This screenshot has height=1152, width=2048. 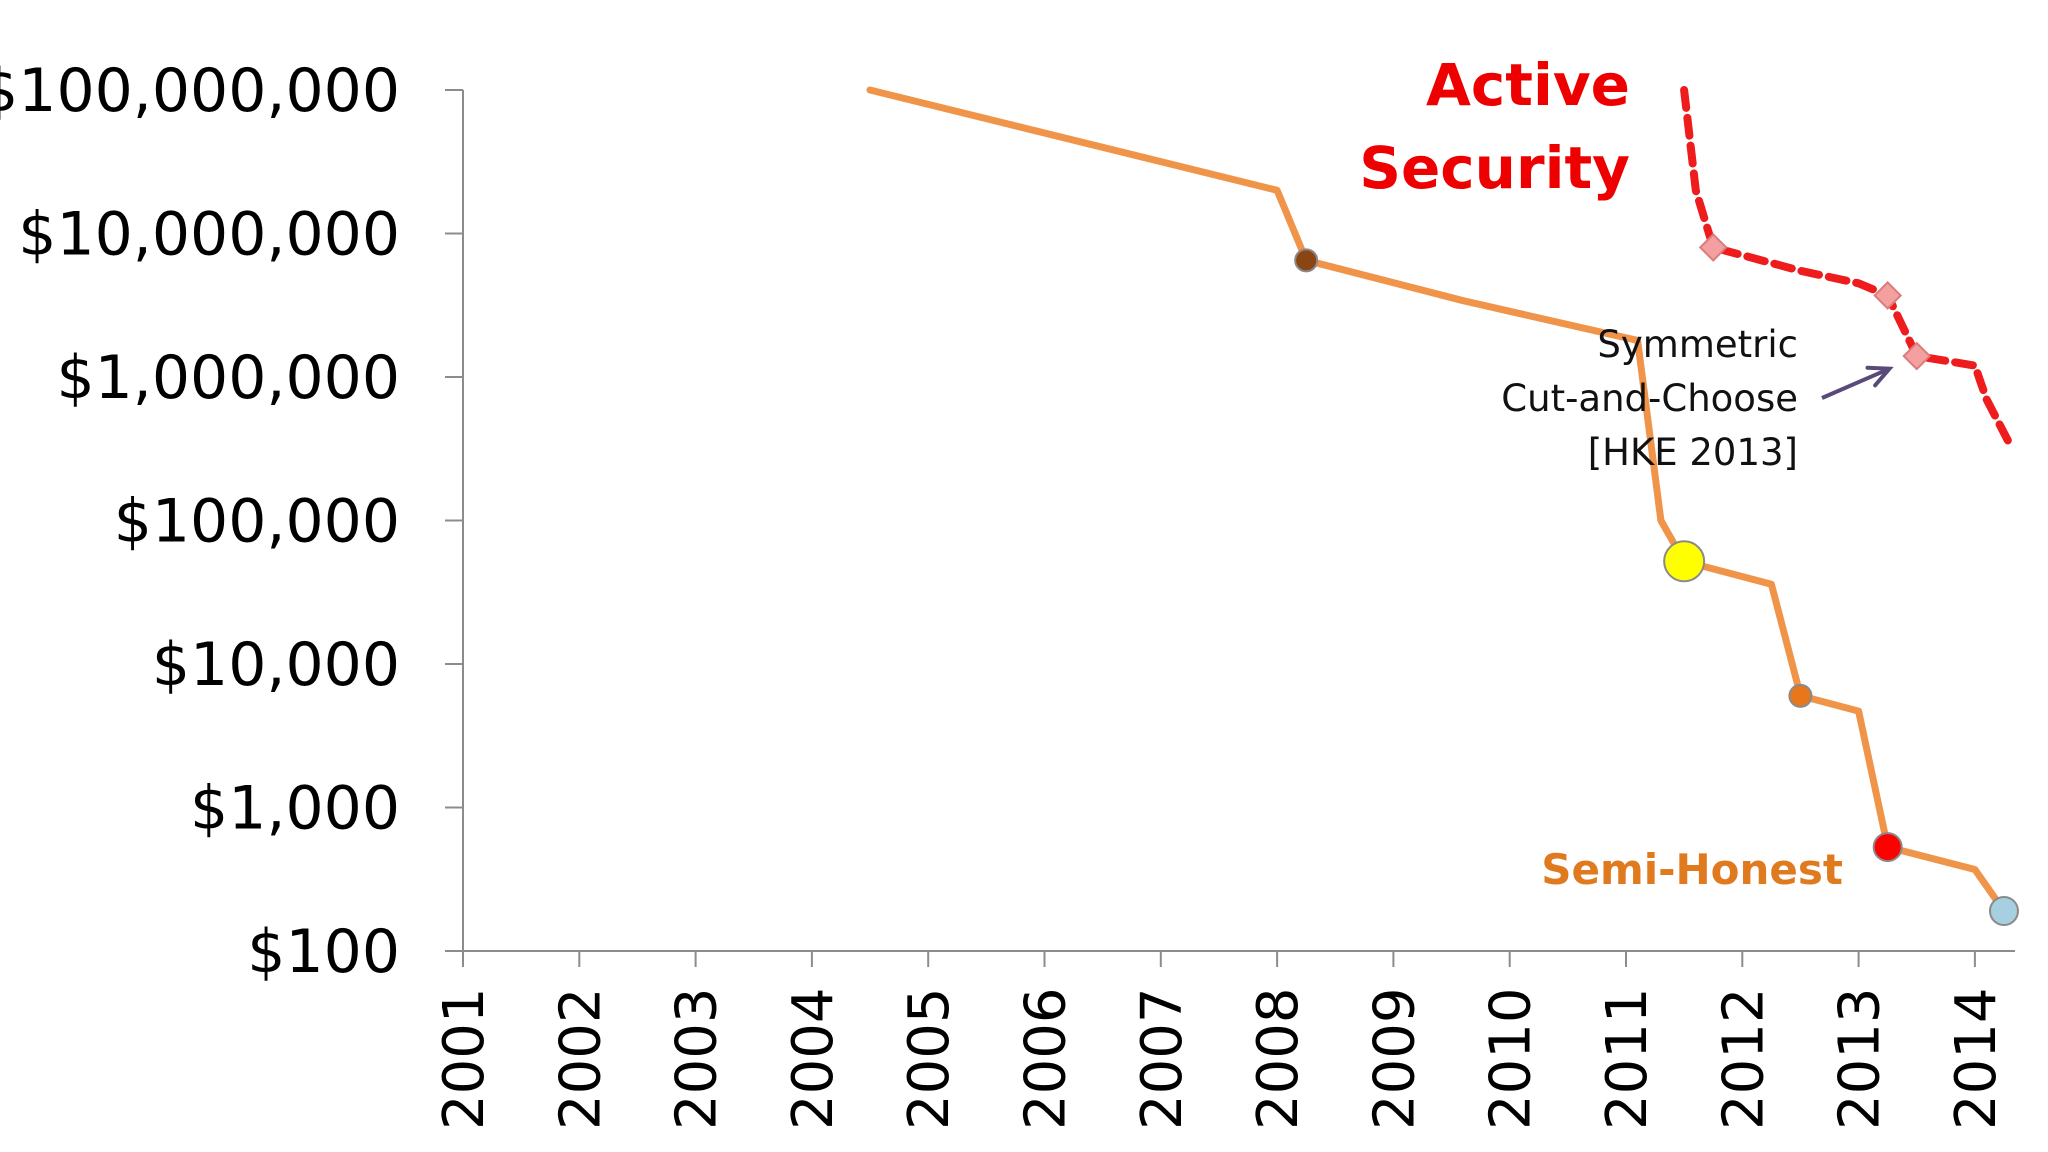 What do you see at coordinates (1162, 1058) in the screenshot?
I see `x-tick-label: 2007` at bounding box center [1162, 1058].